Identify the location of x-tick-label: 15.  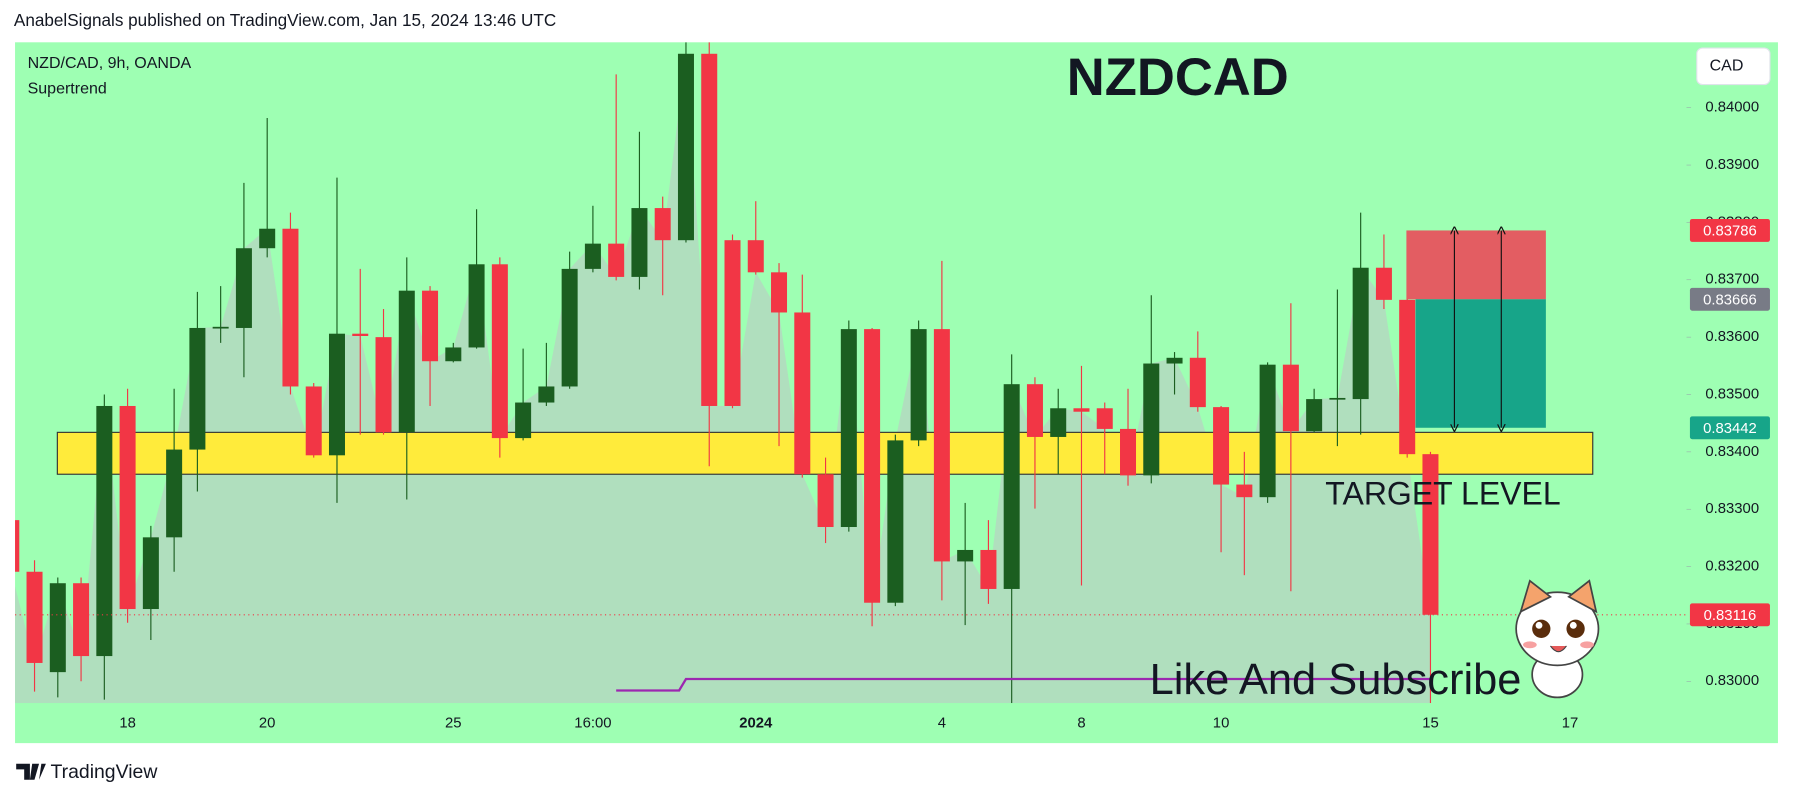
(1430, 724).